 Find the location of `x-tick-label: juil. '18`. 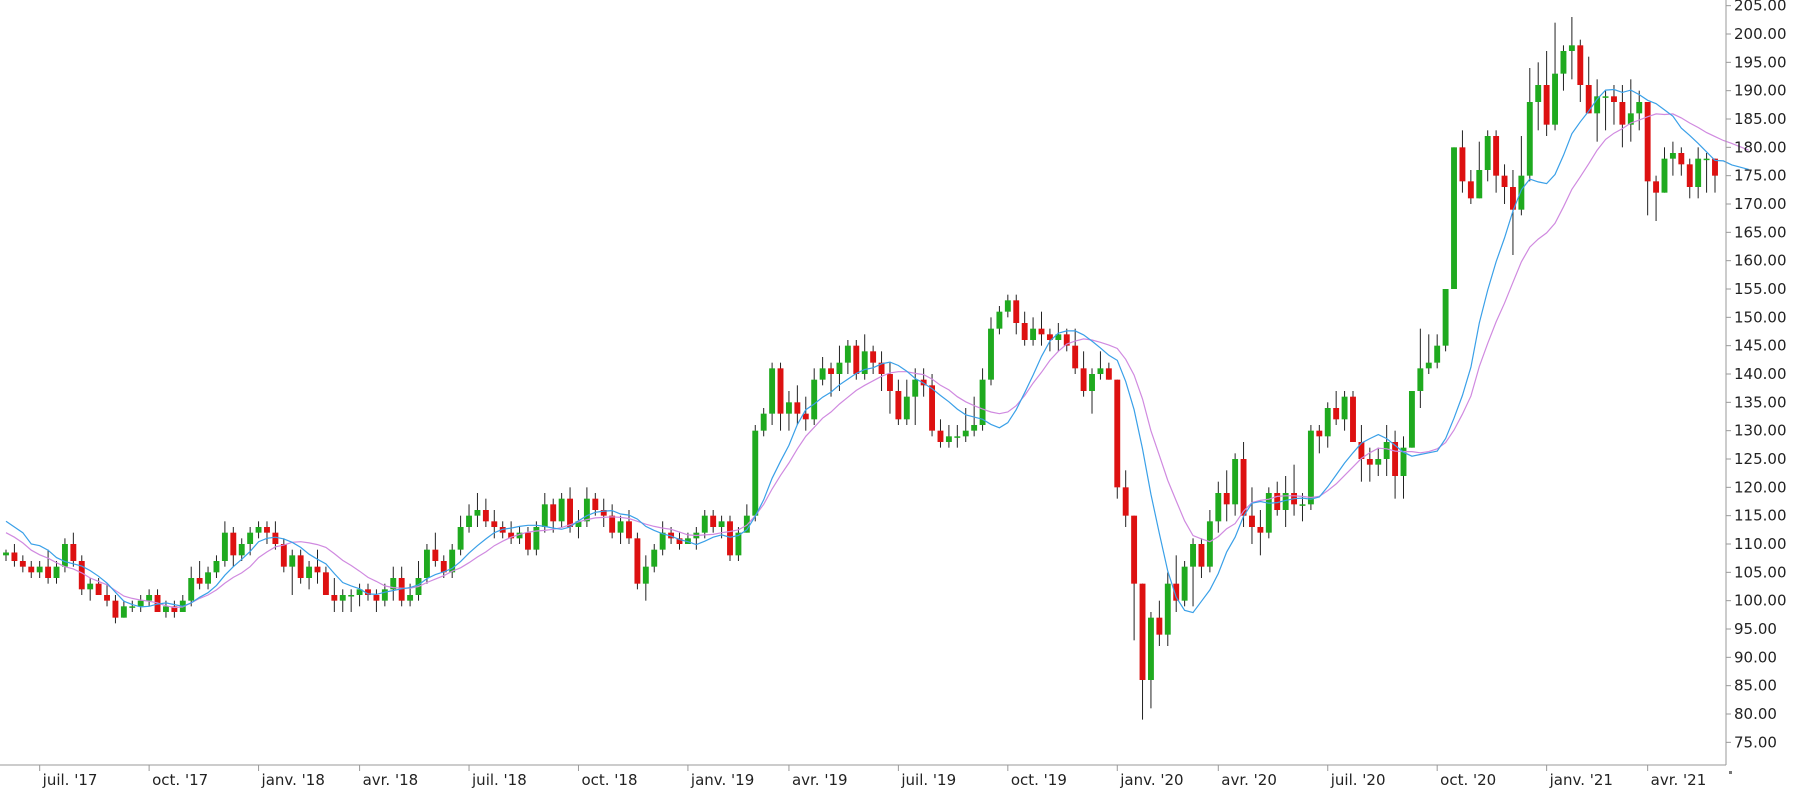

x-tick-label: juil. '18 is located at coordinates (499, 780).